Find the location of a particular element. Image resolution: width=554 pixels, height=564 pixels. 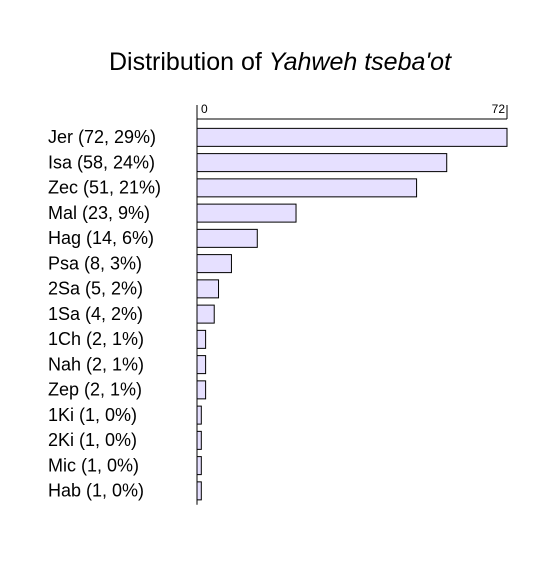

y-tick-label: Jer (72, 29%) is located at coordinates (102, 137).